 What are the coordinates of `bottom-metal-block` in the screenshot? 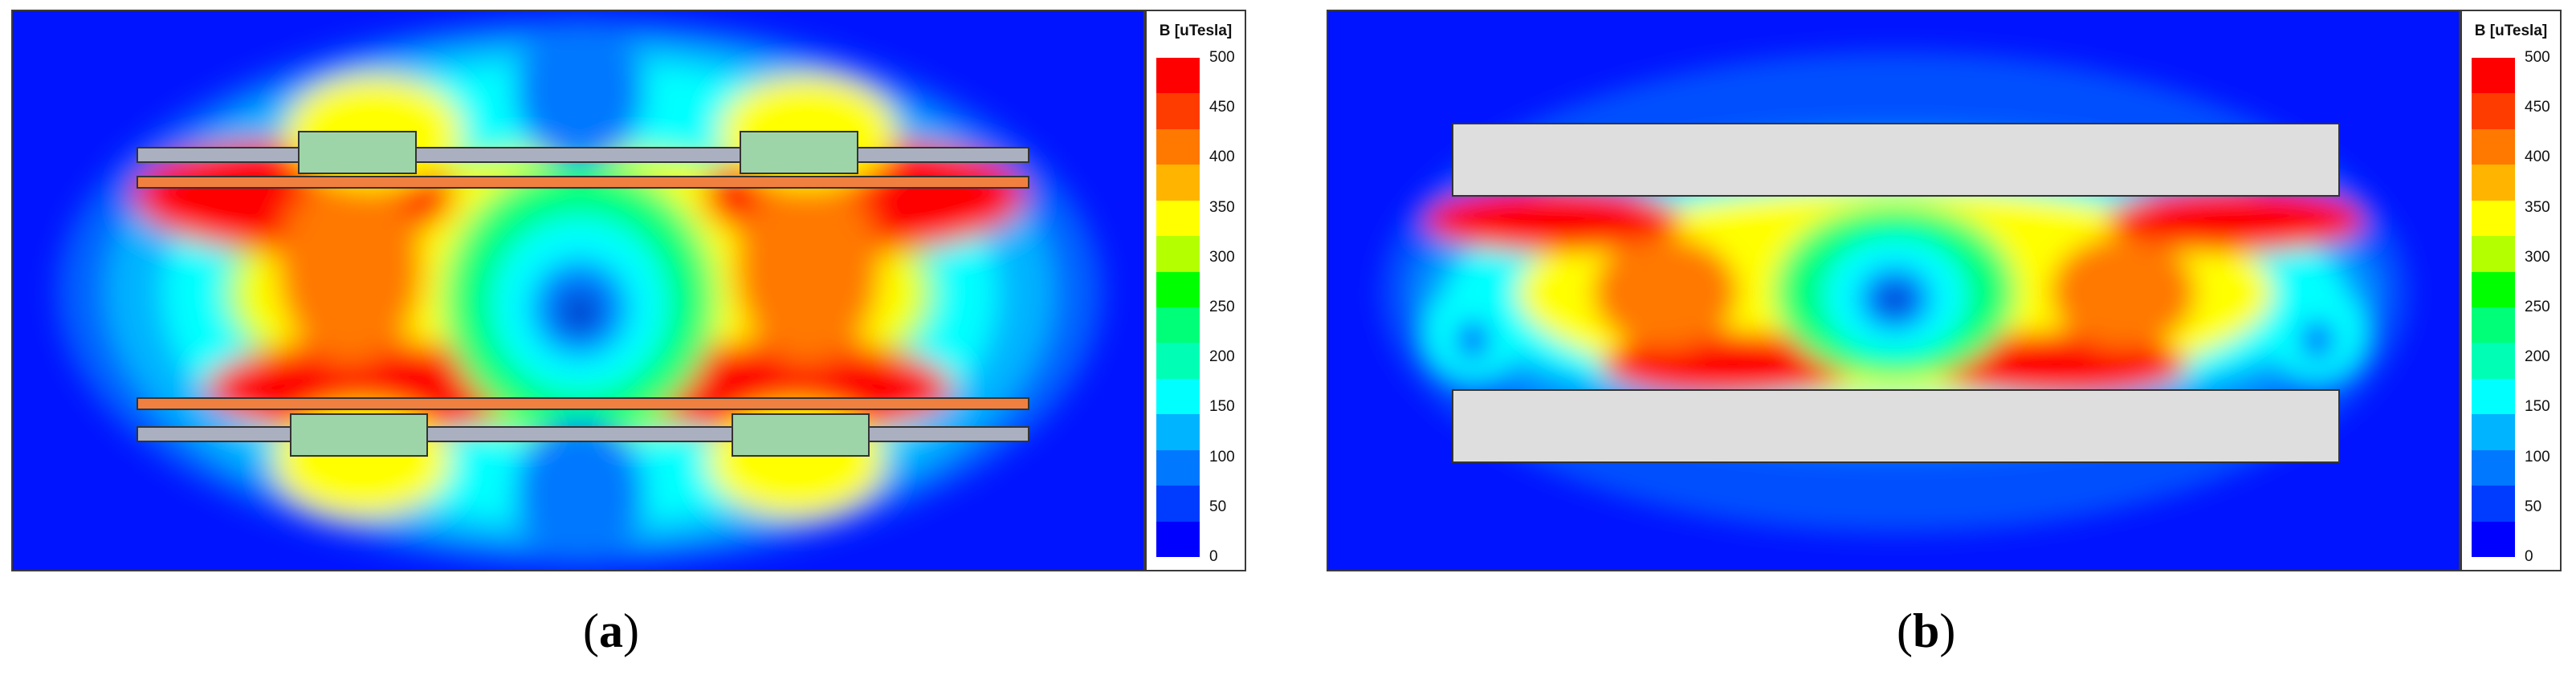 It's located at (1896, 426).